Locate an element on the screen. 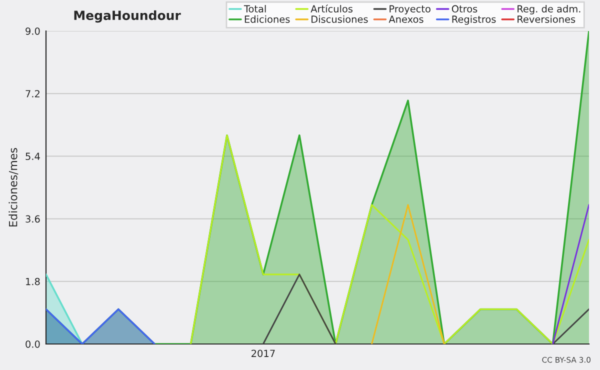 This screenshot has width=600, height=370. legend-label: Otros is located at coordinates (465, 9).